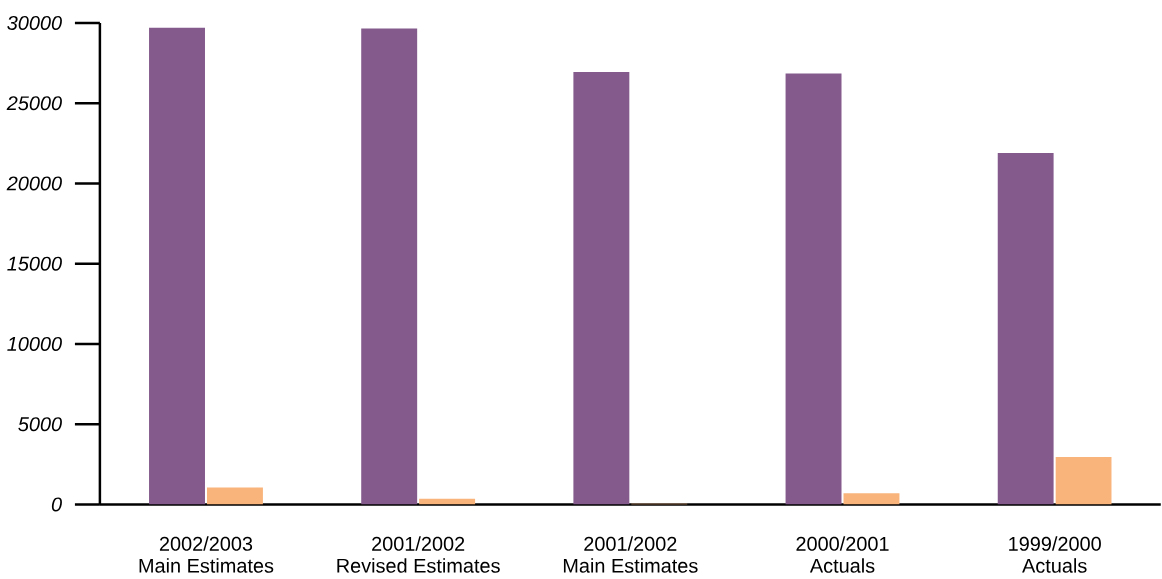 This screenshot has width=1162, height=579. What do you see at coordinates (40, 424) in the screenshot?
I see `y-tick-label: 5000` at bounding box center [40, 424].